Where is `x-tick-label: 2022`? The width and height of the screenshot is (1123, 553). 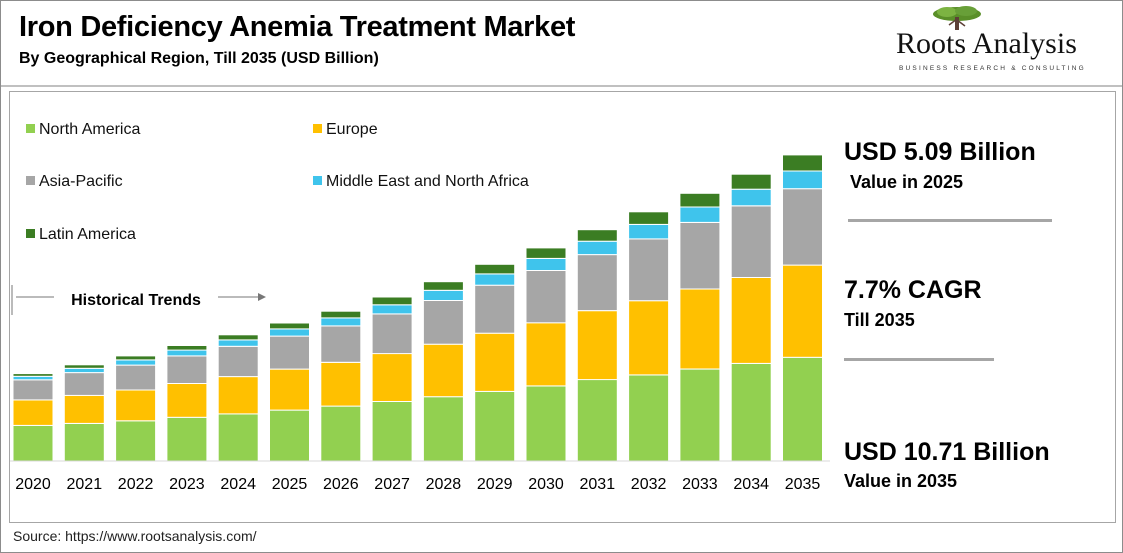
x-tick-label: 2022 is located at coordinates (136, 484).